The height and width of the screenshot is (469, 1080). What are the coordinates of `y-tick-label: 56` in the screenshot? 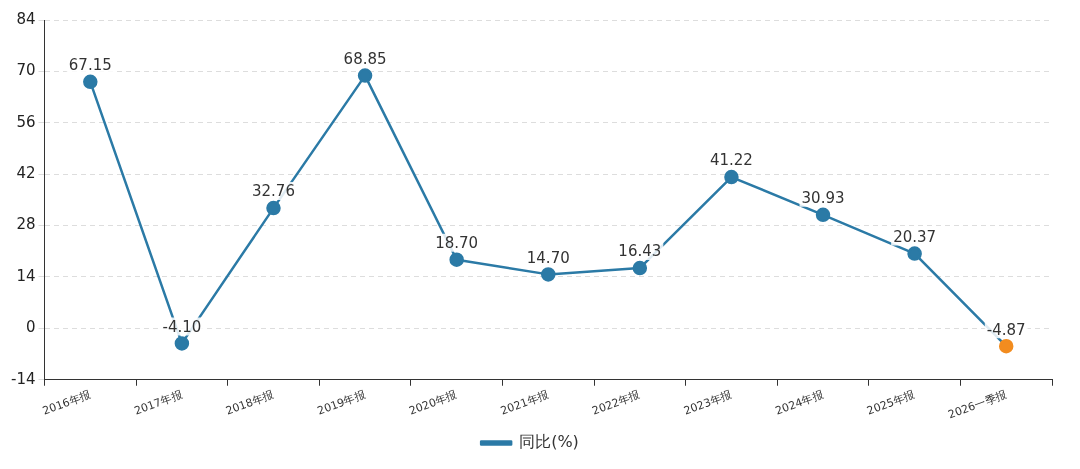 It's located at (26, 121).